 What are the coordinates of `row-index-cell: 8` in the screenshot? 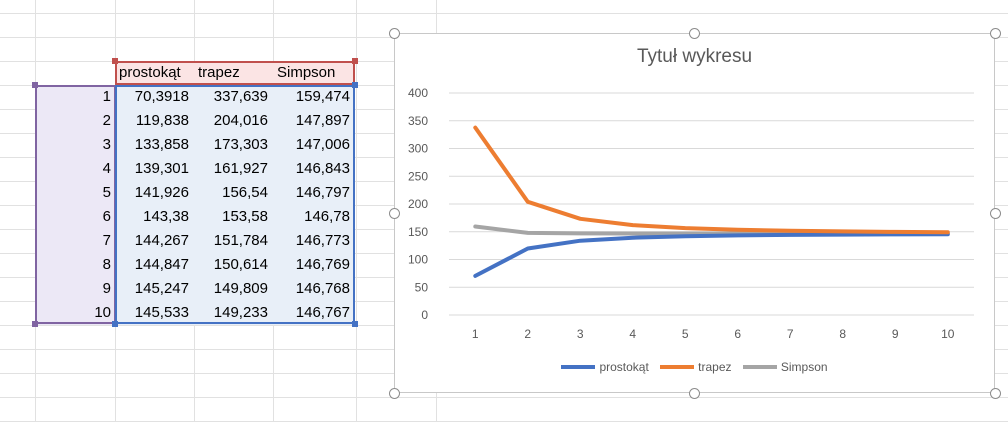 It's located at (75, 265).